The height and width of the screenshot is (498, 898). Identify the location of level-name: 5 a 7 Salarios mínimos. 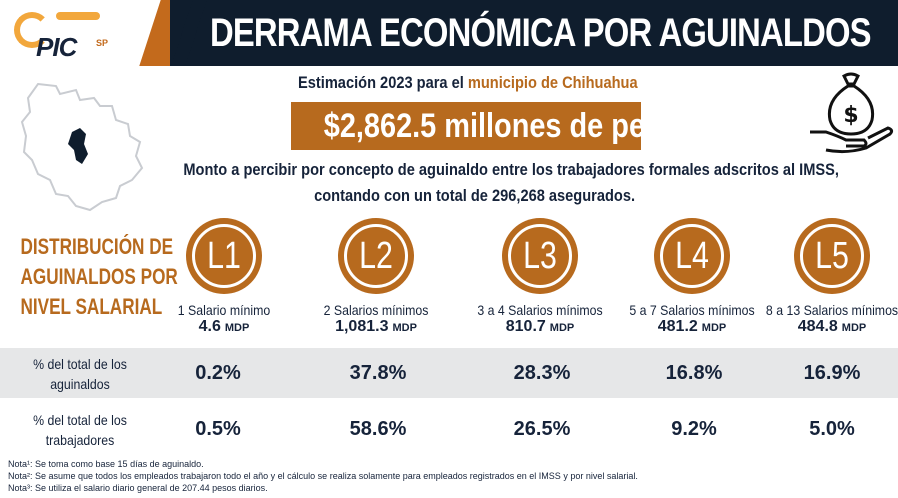
(692, 310).